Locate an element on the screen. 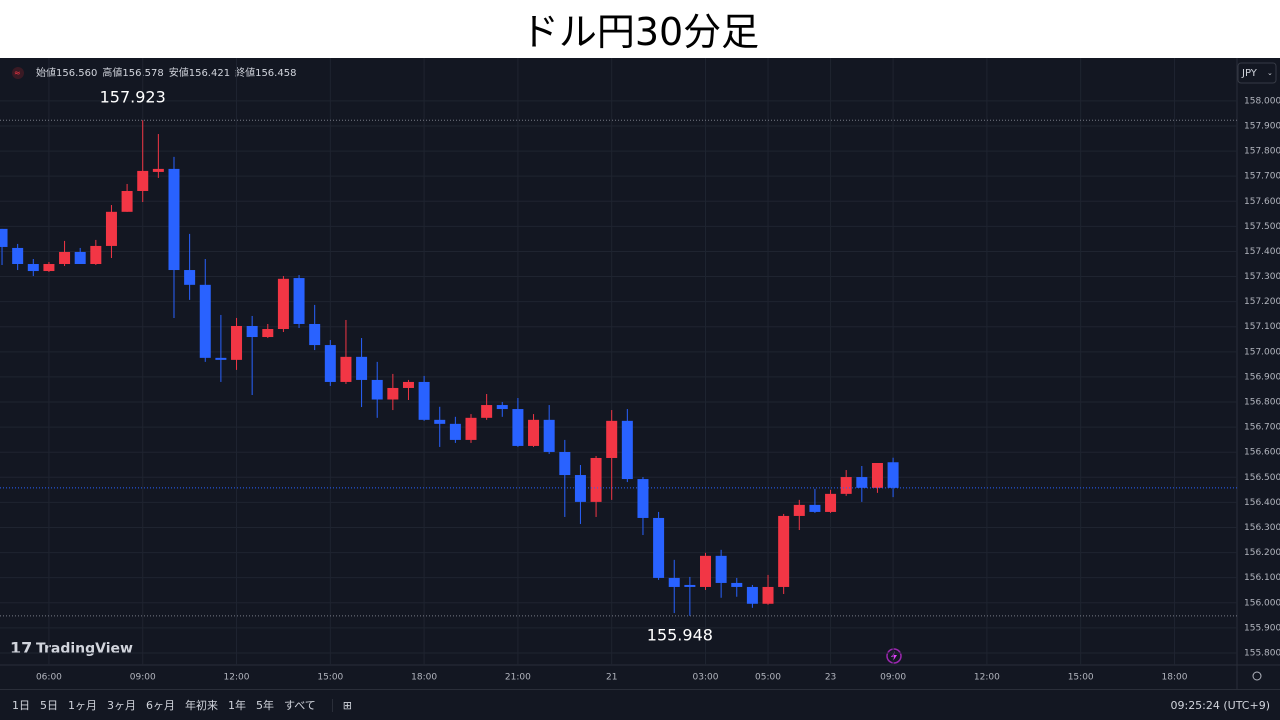 The height and width of the screenshot is (720, 1280). range-button: すべて is located at coordinates (300, 705).